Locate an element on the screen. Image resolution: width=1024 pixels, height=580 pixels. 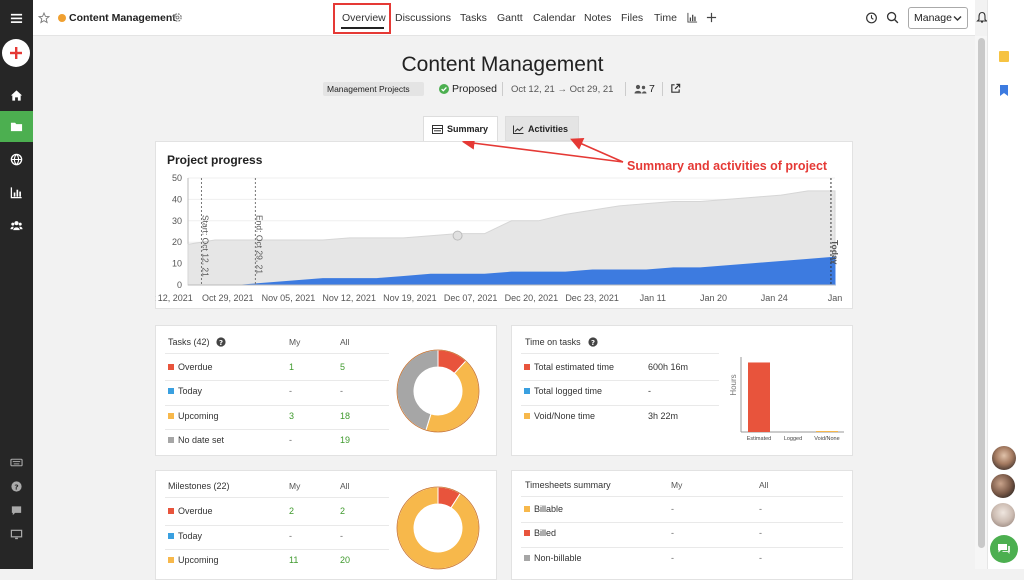
tab-tasks: Tasks is located at coordinates (473, 18).